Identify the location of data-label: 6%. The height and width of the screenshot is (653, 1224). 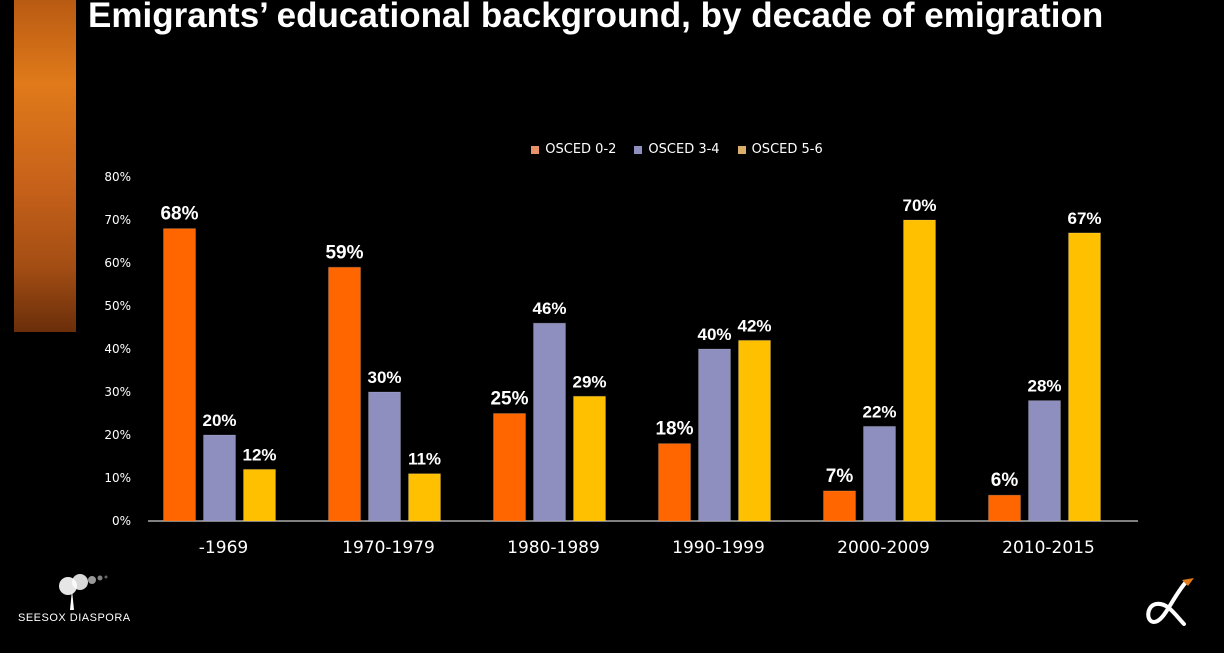
(1005, 480).